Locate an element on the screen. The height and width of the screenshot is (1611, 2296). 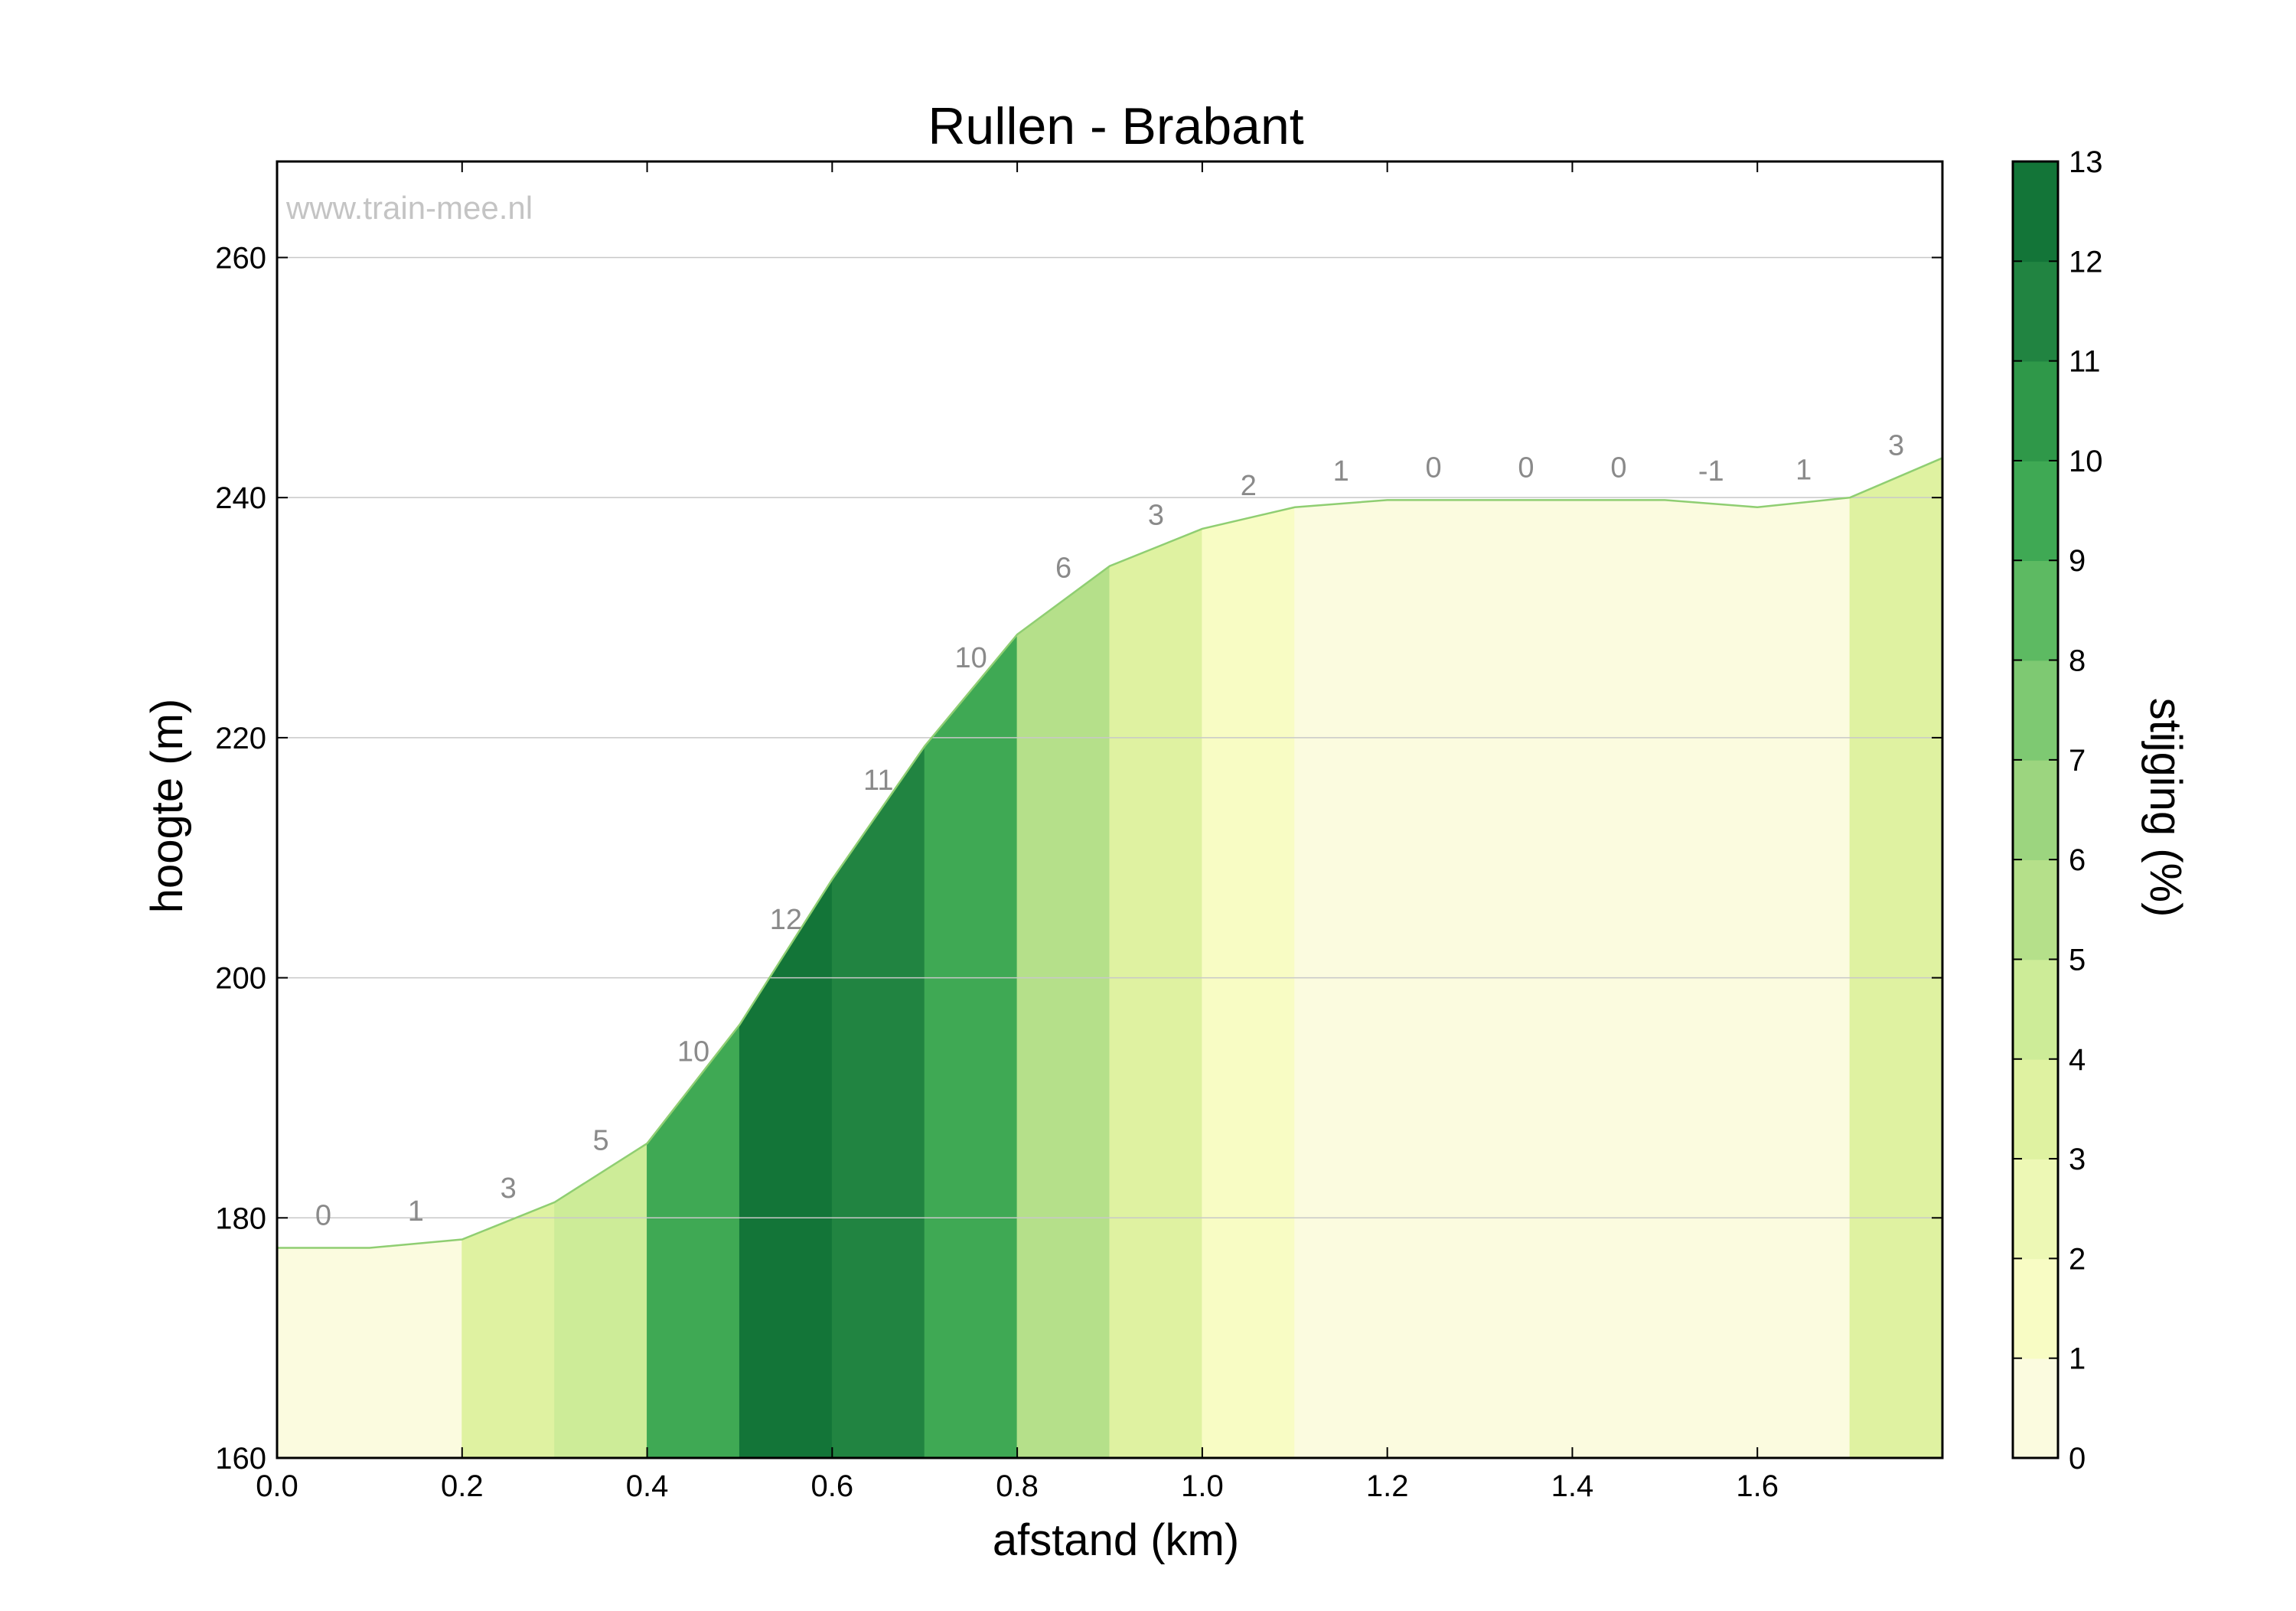
colorbar-tick-label: 11 is located at coordinates (2085, 362).